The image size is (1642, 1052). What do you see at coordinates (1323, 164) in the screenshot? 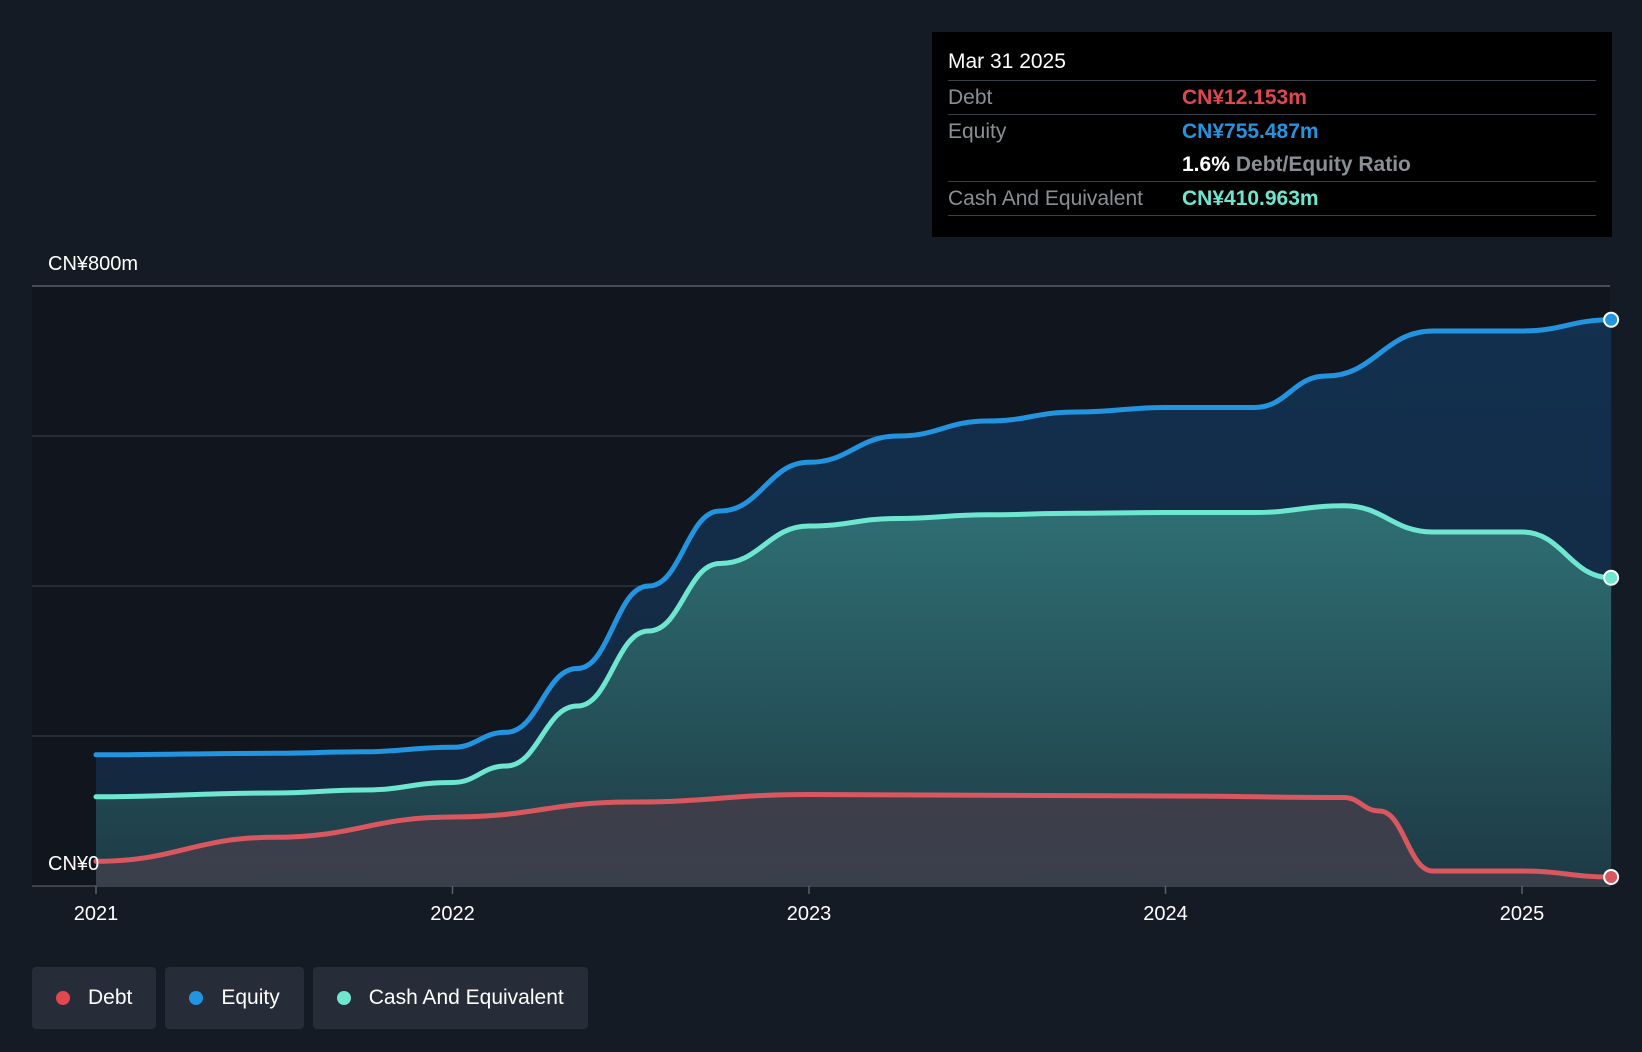
I see `tooltip-ratio-label: Debt/Equity Ratio` at bounding box center [1323, 164].